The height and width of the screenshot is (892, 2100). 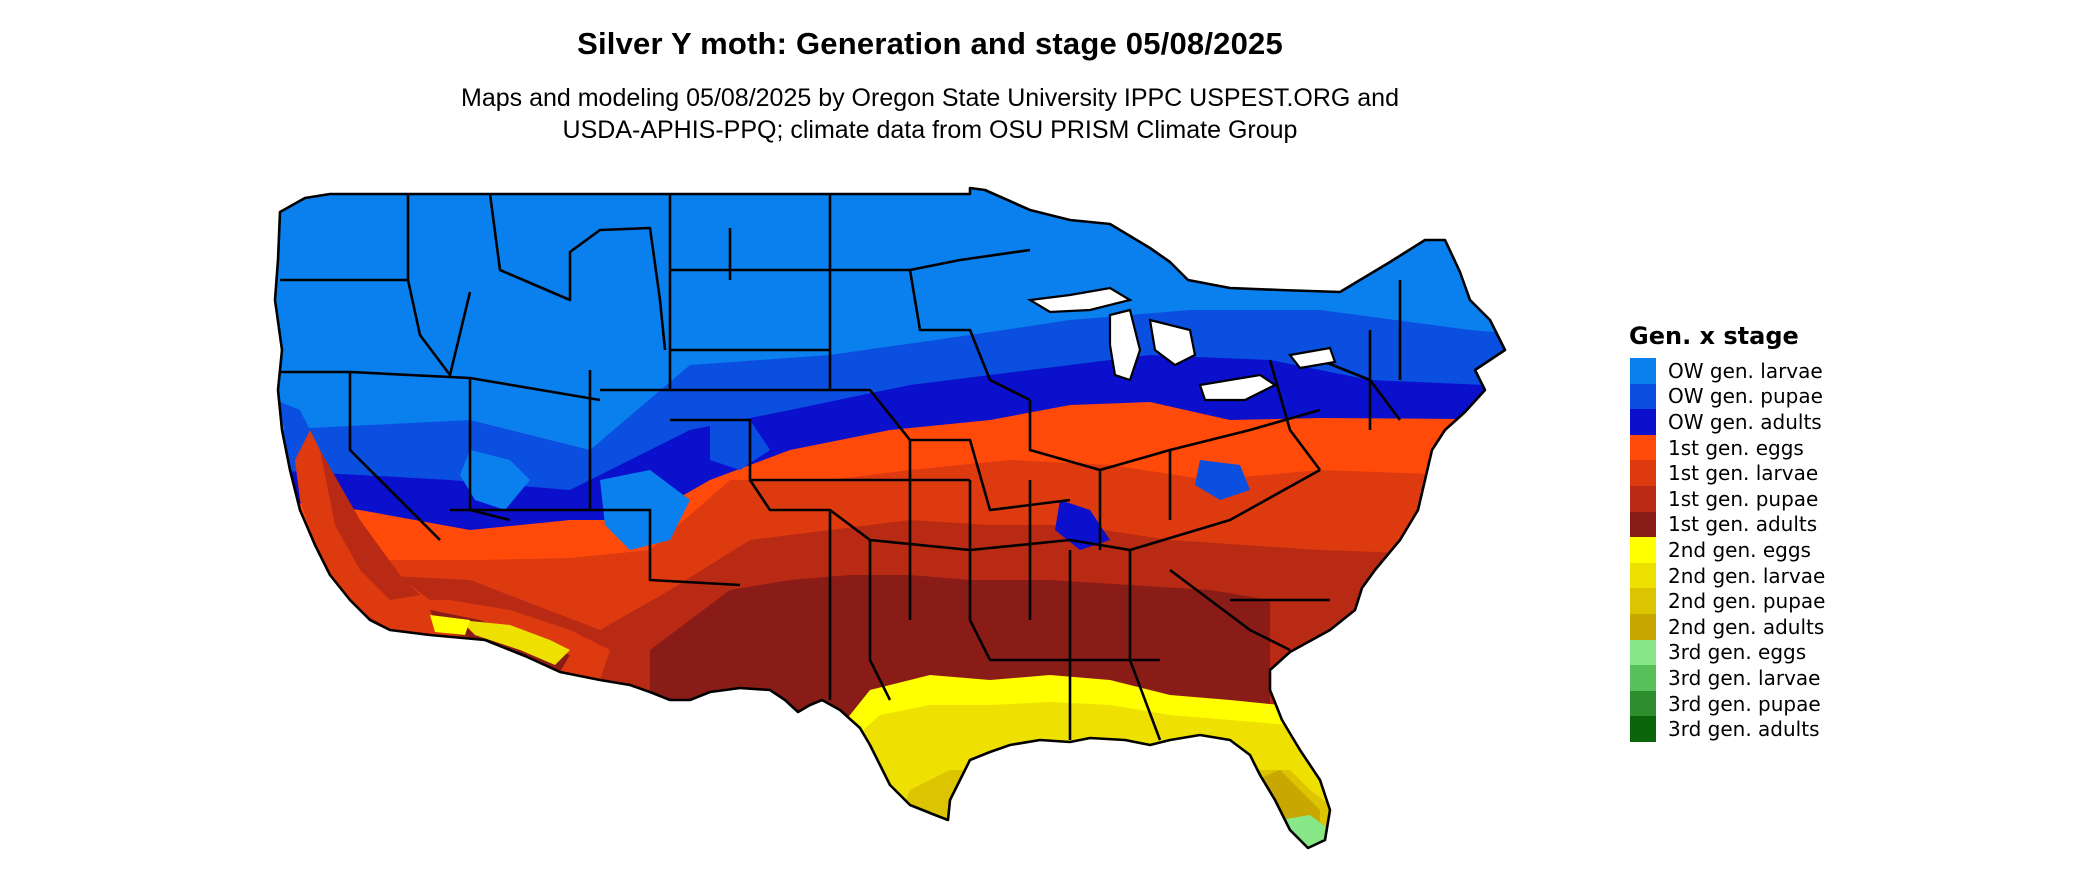 What do you see at coordinates (1745, 396) in the screenshot?
I see `legend-label: OW gen. pupae` at bounding box center [1745, 396].